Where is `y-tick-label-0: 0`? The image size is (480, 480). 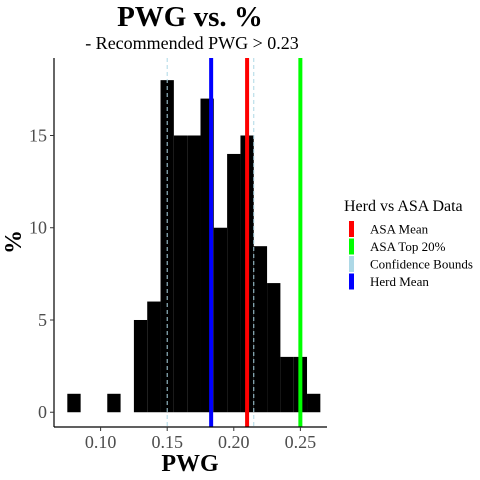 y-tick-label-0: 0 is located at coordinates (42, 412).